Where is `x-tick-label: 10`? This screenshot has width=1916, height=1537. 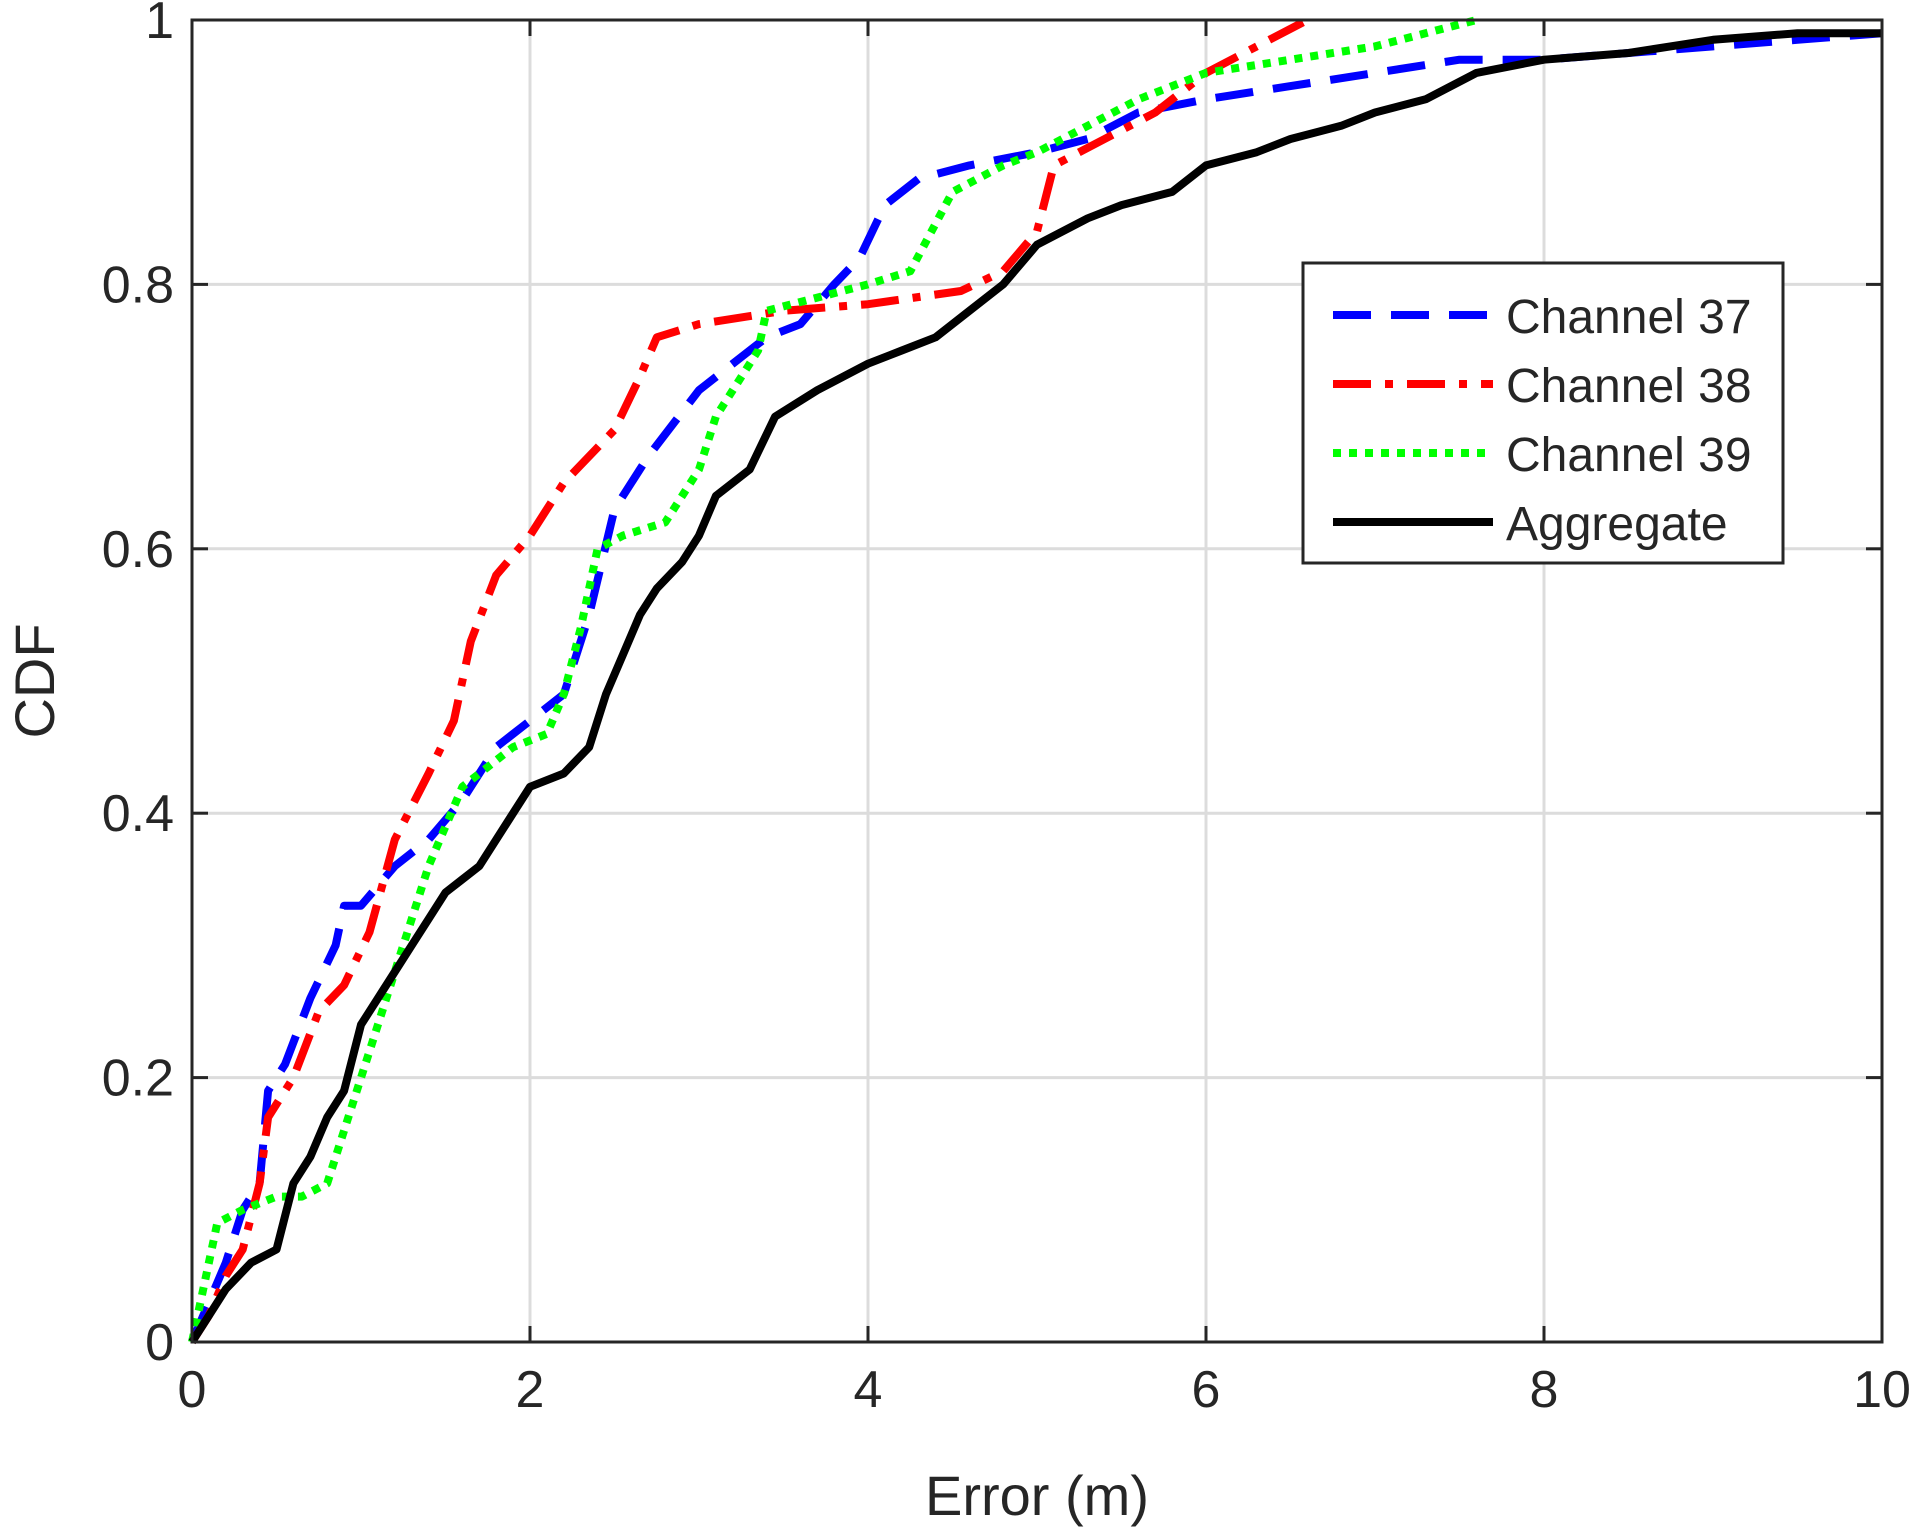
x-tick-label: 10 is located at coordinates (1882, 1390).